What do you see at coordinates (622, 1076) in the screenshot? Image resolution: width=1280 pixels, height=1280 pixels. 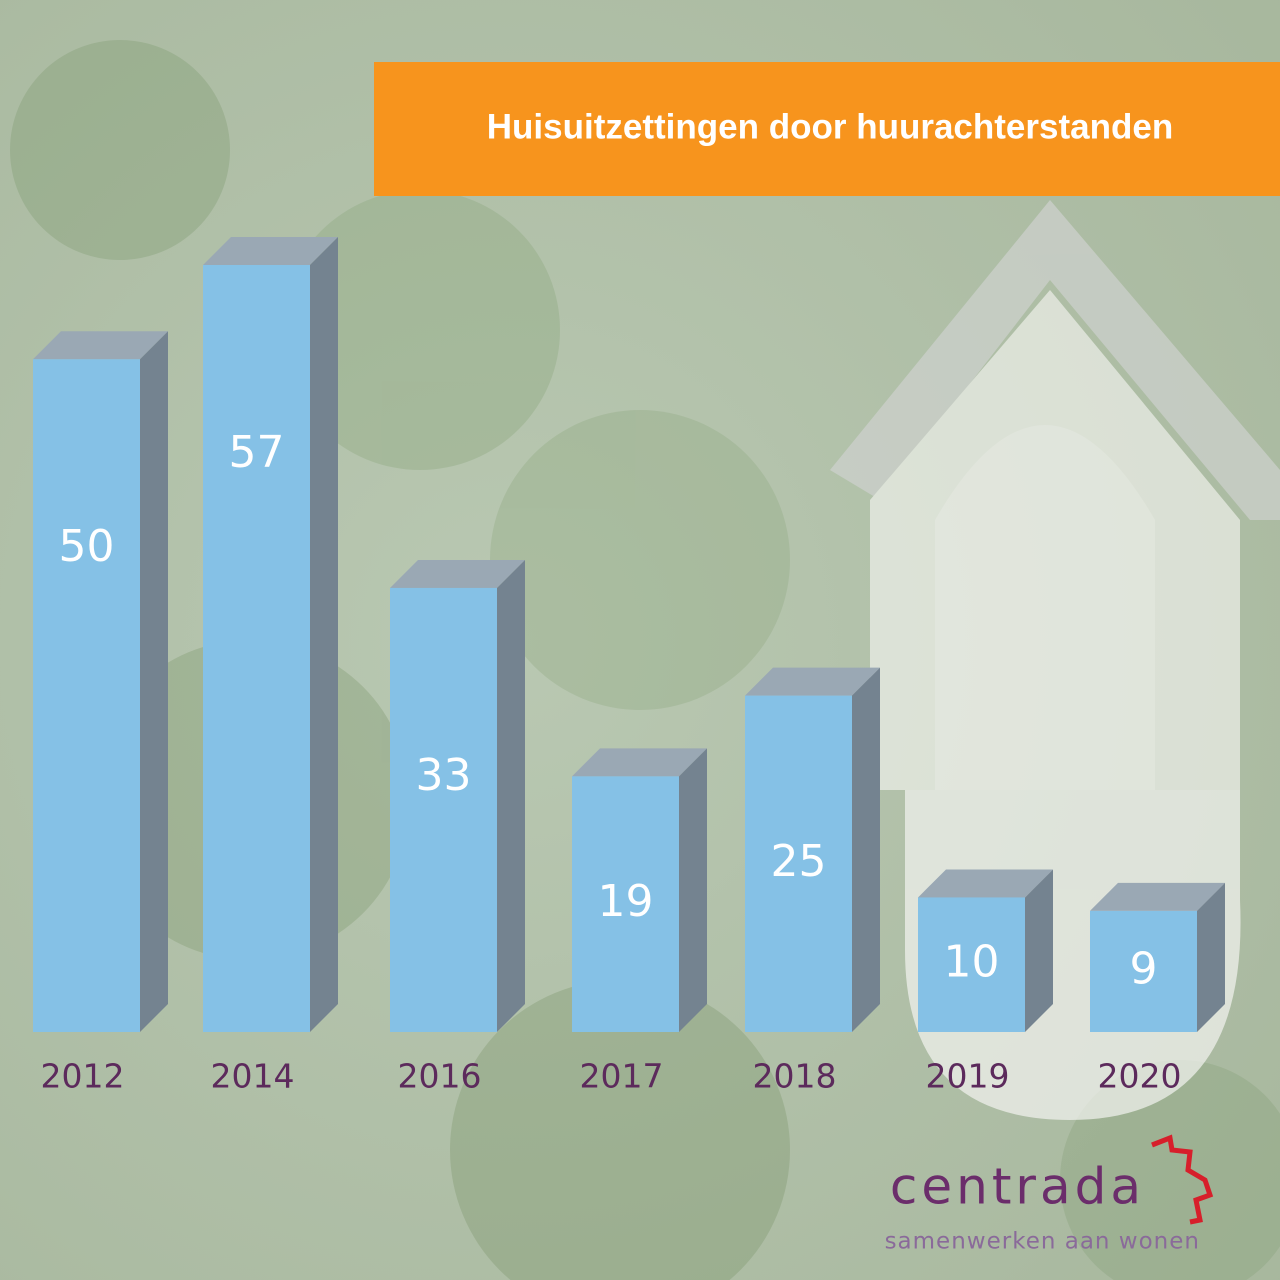 I see `x-tick-label: 2017` at bounding box center [622, 1076].